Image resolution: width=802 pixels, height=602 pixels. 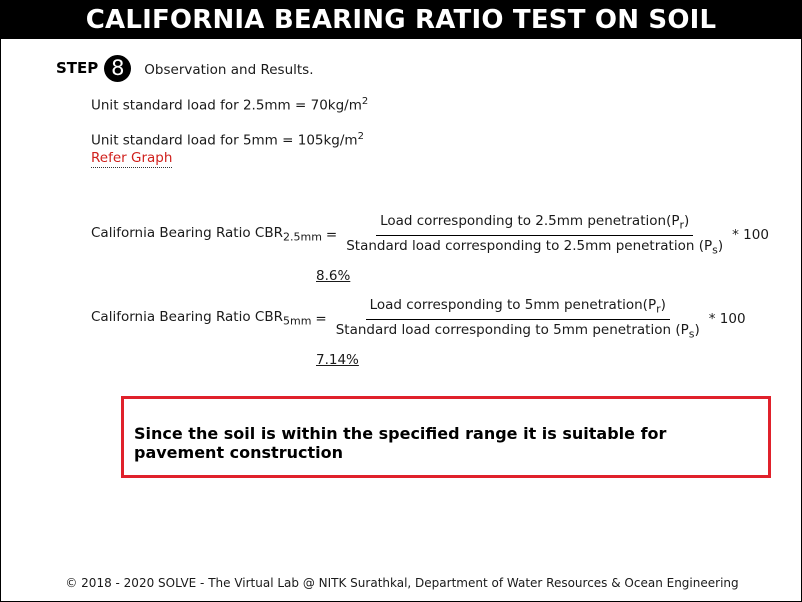 I want to click on cbr-5mm-numerator-text: Load corresponding to 5mm penetration(P, so click(x=513, y=305).